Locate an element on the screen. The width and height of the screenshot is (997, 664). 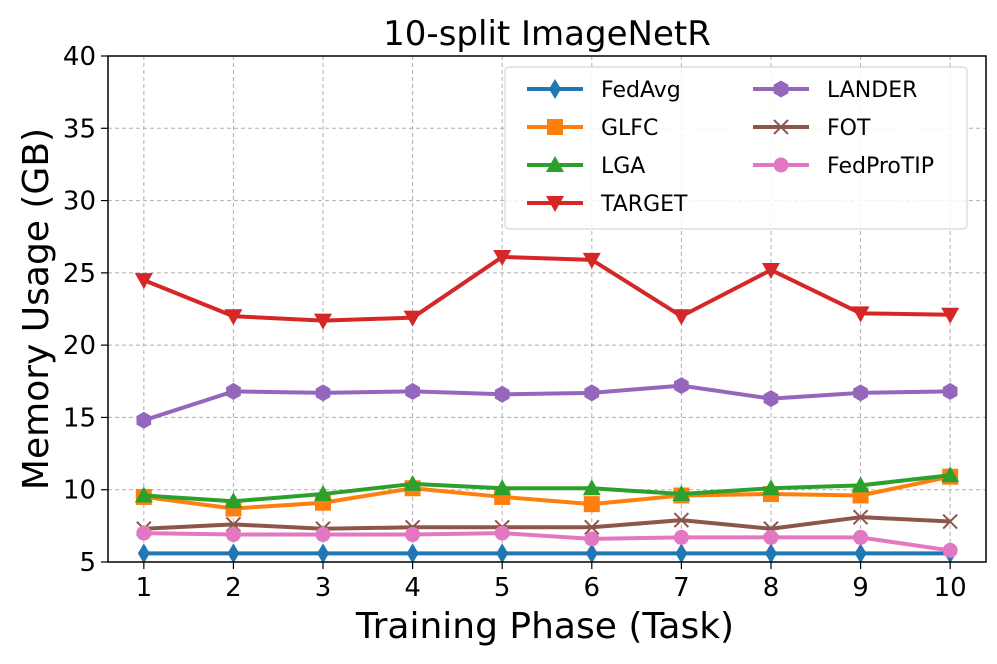
y-tick-label: 35 is located at coordinates (79, 129).